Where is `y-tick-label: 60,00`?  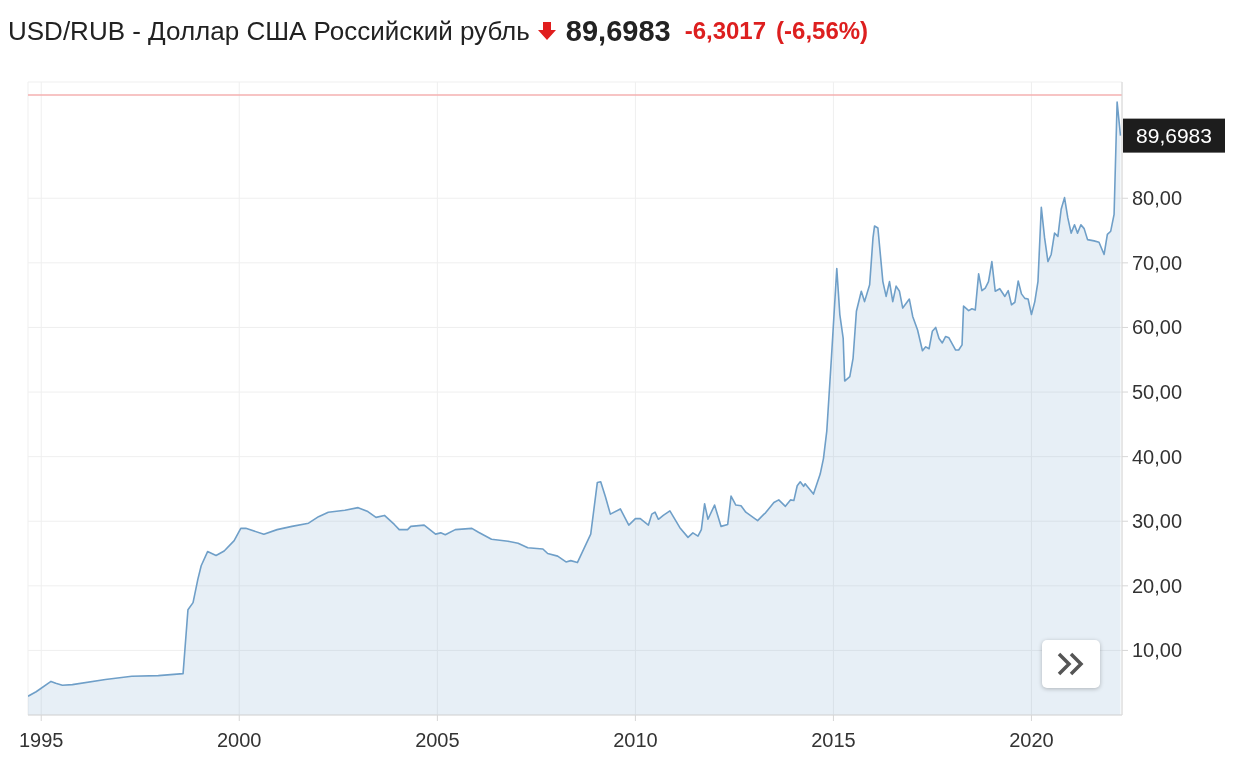
y-tick-label: 60,00 is located at coordinates (1157, 327).